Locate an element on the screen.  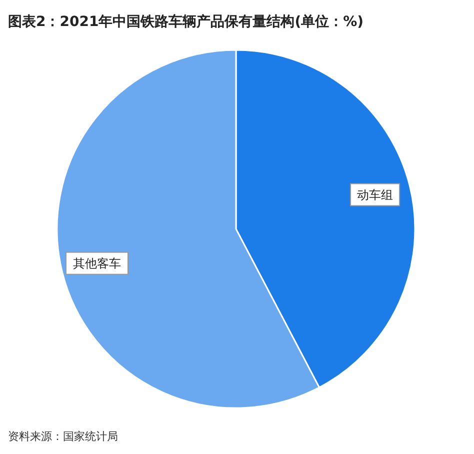
text: 资料来源：国家统计局 is located at coordinates (63, 436).